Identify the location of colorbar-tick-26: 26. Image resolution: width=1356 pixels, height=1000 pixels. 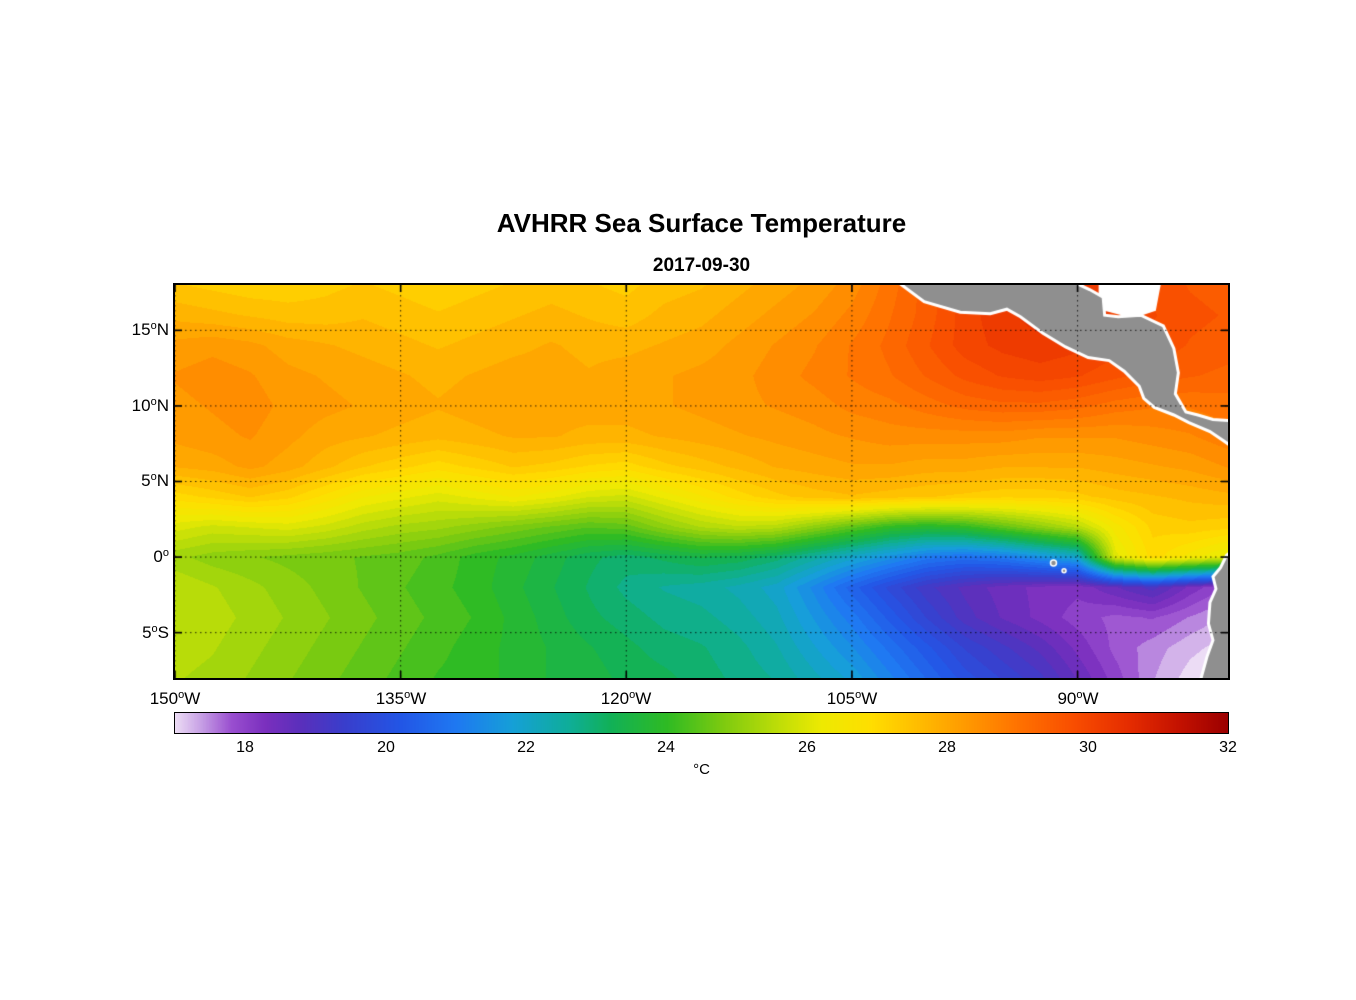
(807, 747).